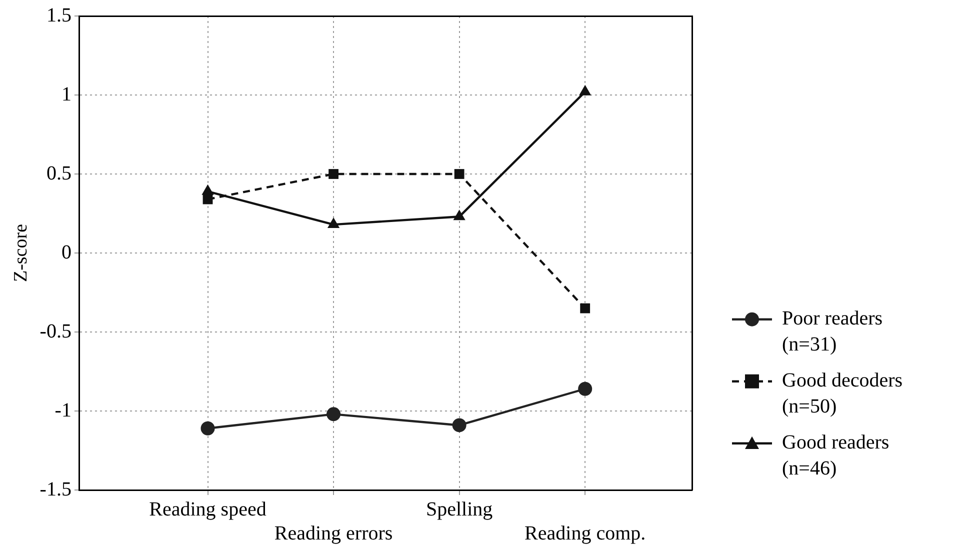 This screenshot has width=975, height=549. What do you see at coordinates (66, 94) in the screenshot?
I see `y-tick-label: 1` at bounding box center [66, 94].